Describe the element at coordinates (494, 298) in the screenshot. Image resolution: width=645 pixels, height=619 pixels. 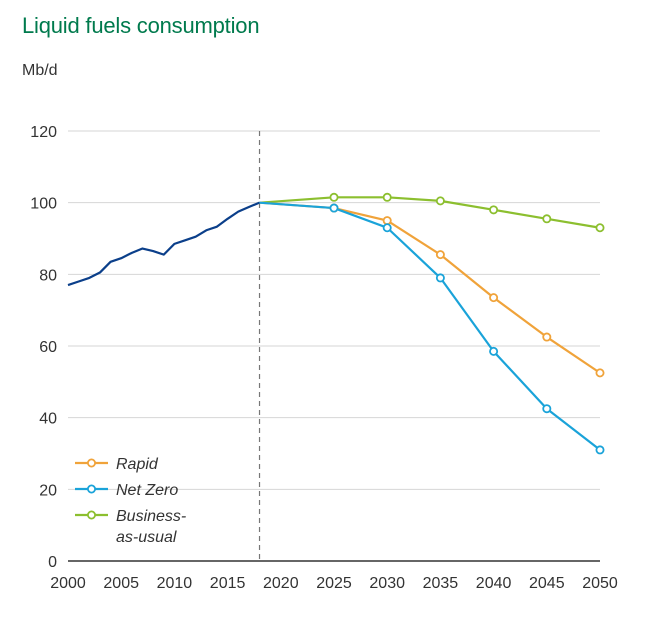
I see `rapid-point-2040` at that location.